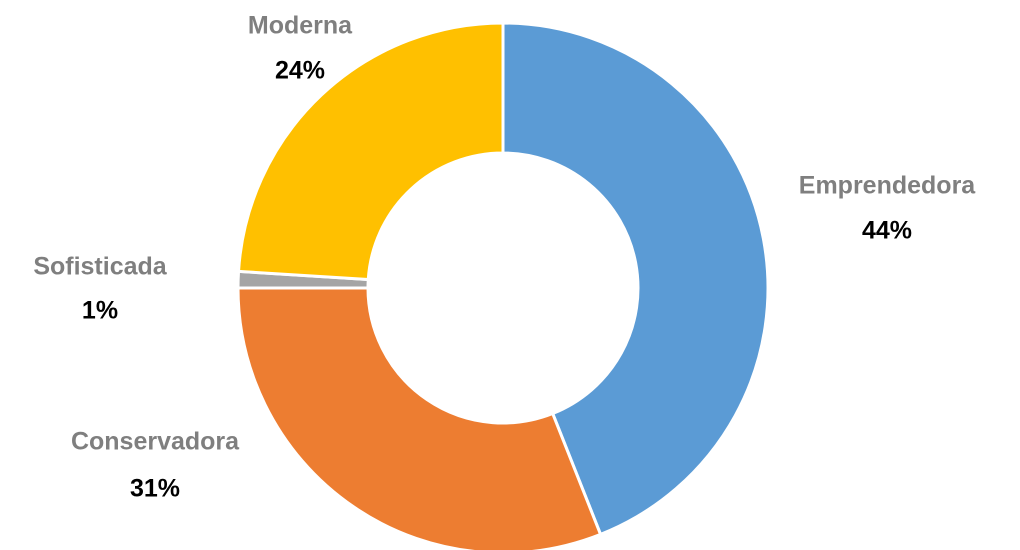 This screenshot has height=550, width=1020. What do you see at coordinates (887, 231) in the screenshot?
I see `value-label: 44%` at bounding box center [887, 231].